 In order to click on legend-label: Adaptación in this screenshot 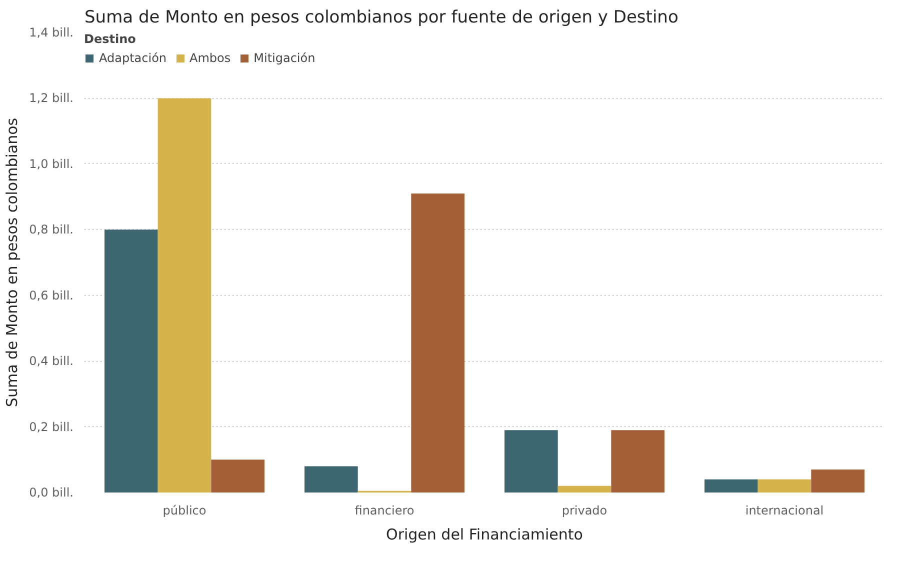, I will do `click(133, 58)`.